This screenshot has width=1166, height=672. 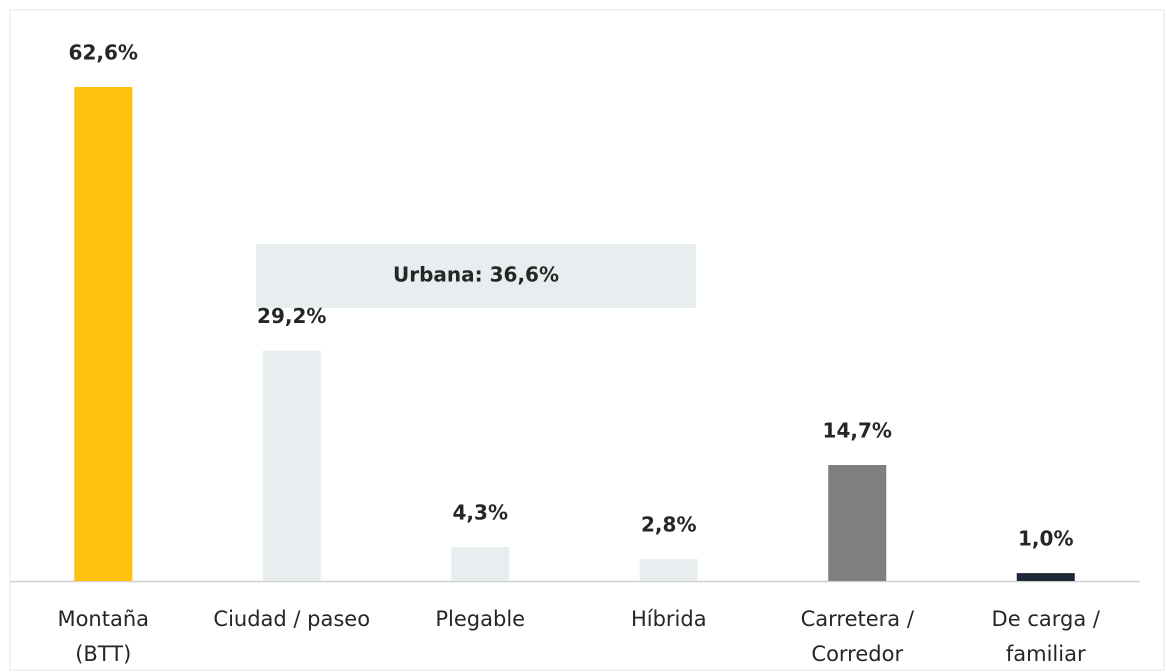 I want to click on value-label: 62,6%, so click(x=103, y=53).